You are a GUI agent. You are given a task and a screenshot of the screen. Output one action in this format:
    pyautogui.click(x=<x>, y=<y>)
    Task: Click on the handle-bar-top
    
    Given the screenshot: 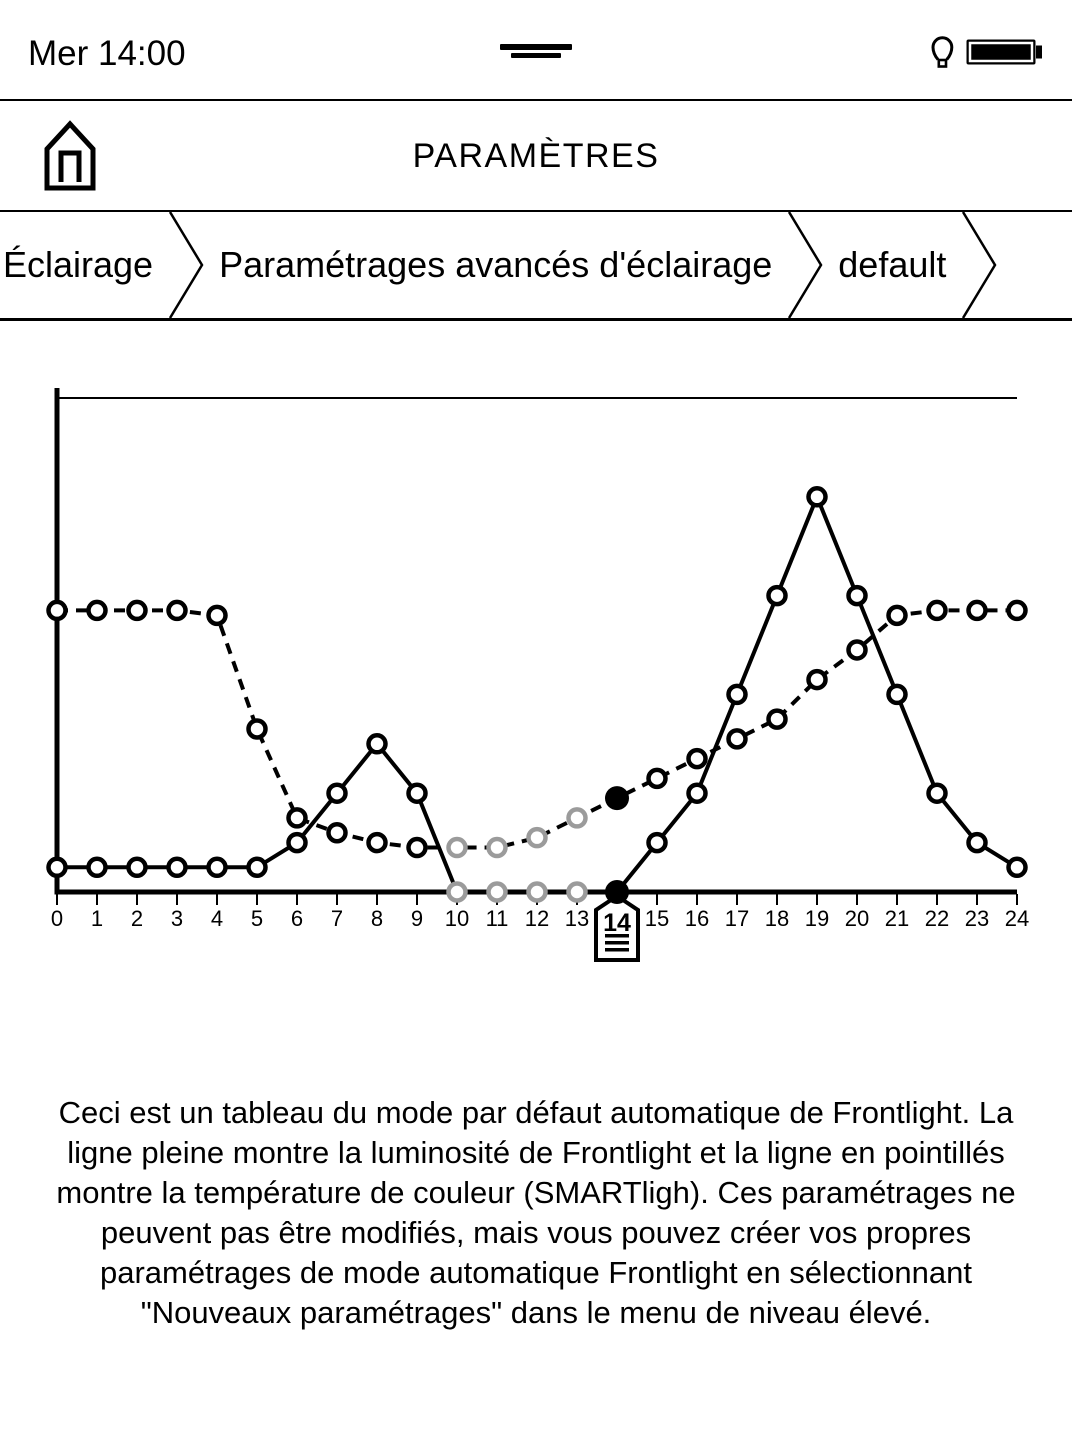 What is the action you would take?
    pyautogui.click(x=536, y=47)
    